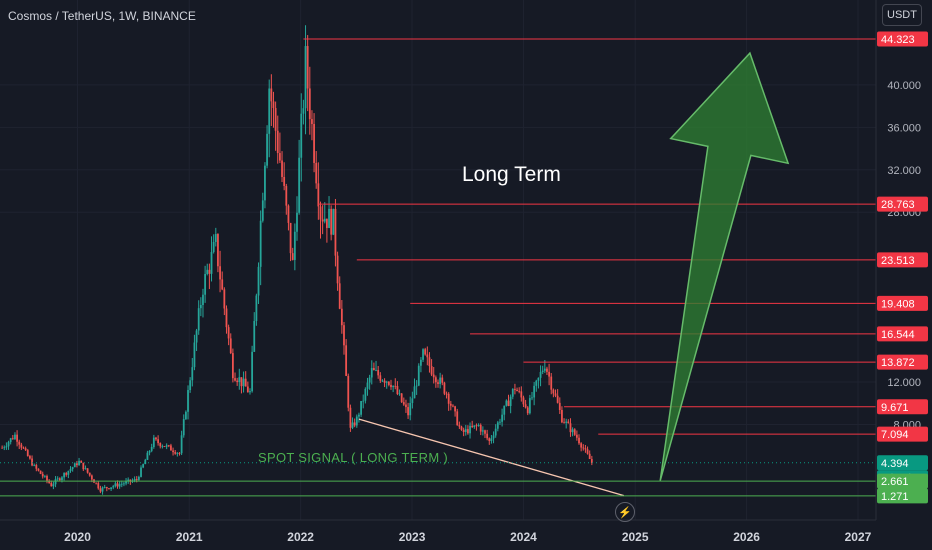  Describe the element at coordinates (902, 15) in the screenshot. I see `currency-unit-button: USDT` at that location.